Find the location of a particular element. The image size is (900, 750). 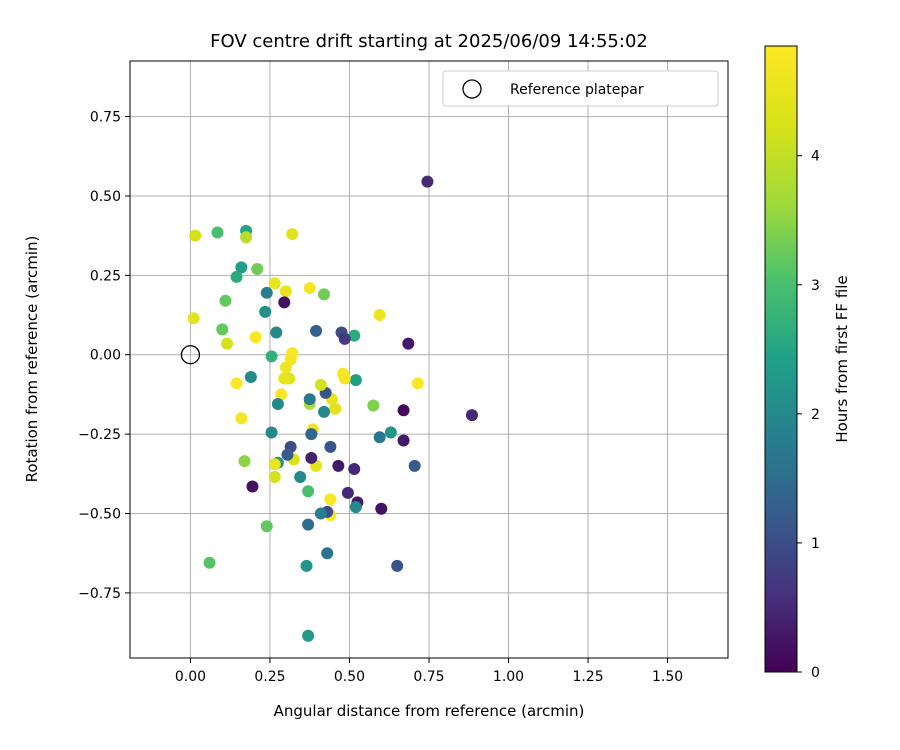

x-axis-ticks: 0.00 0.25 0.50 0.75 1.00 1.25 1.50 is located at coordinates (429, 671).